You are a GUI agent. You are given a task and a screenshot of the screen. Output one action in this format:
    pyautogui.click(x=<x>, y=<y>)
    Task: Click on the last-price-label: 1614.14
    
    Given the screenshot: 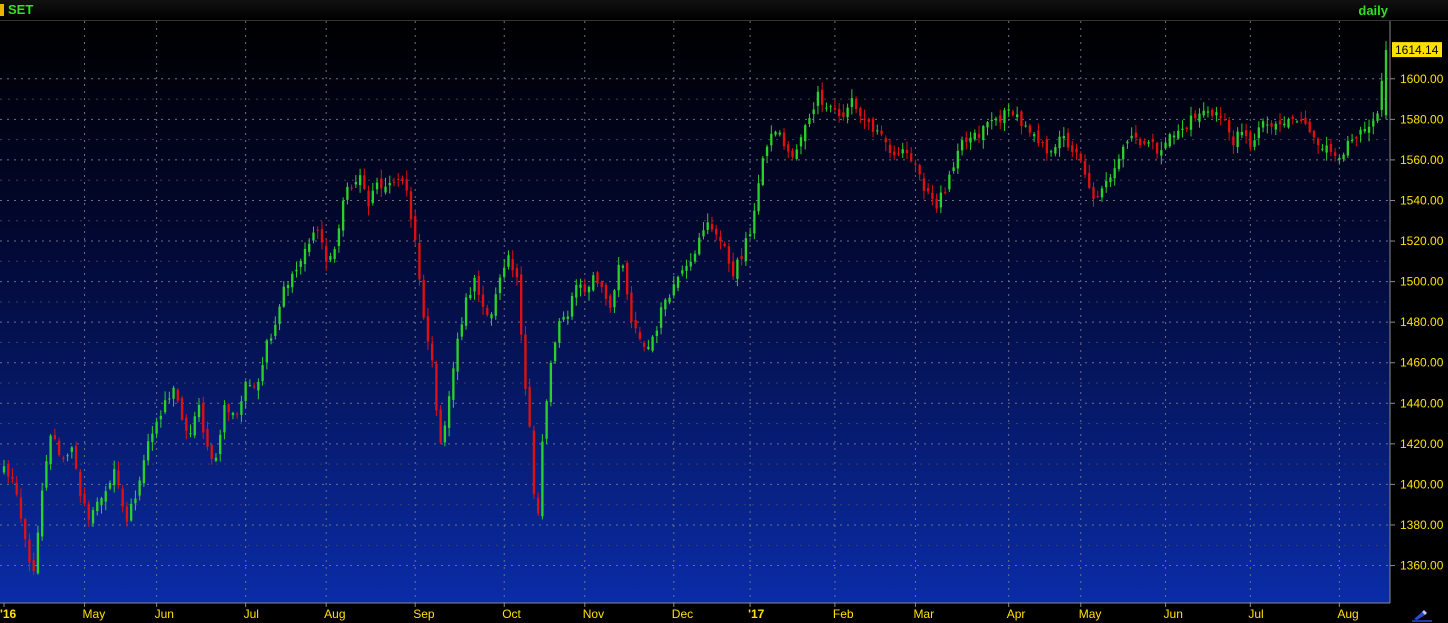 What is the action you would take?
    pyautogui.click(x=1417, y=50)
    